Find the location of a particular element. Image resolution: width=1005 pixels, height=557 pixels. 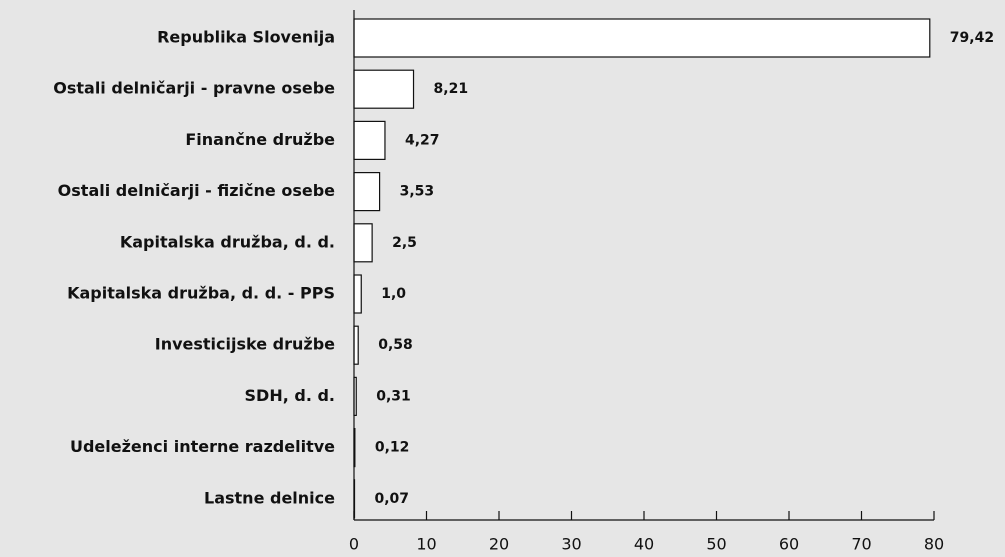

y-tick-label: SDH, d. d. is located at coordinates (290, 395).